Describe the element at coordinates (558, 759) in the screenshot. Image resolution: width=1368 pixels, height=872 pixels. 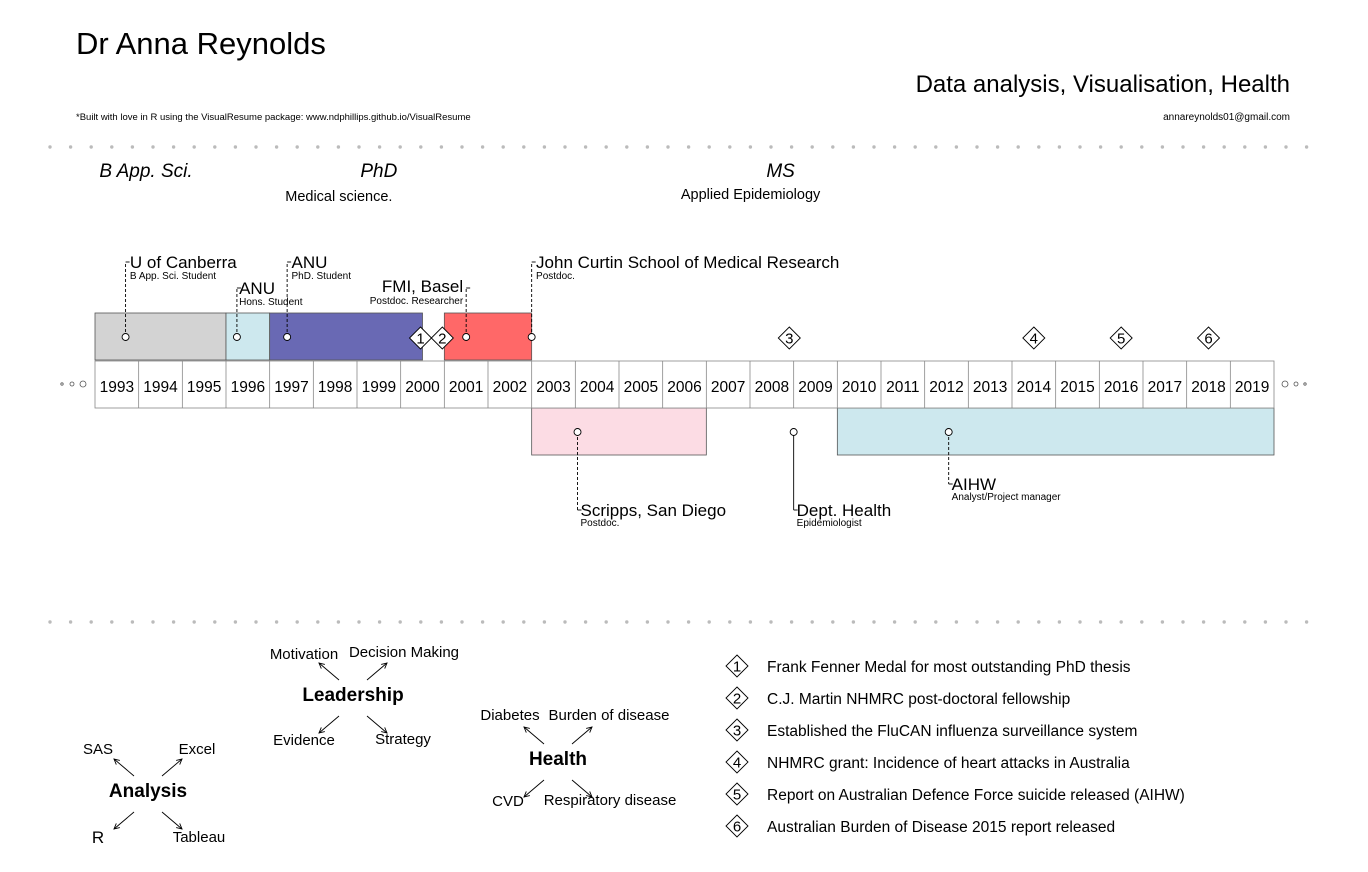
I see `skill-center: Health` at that location.